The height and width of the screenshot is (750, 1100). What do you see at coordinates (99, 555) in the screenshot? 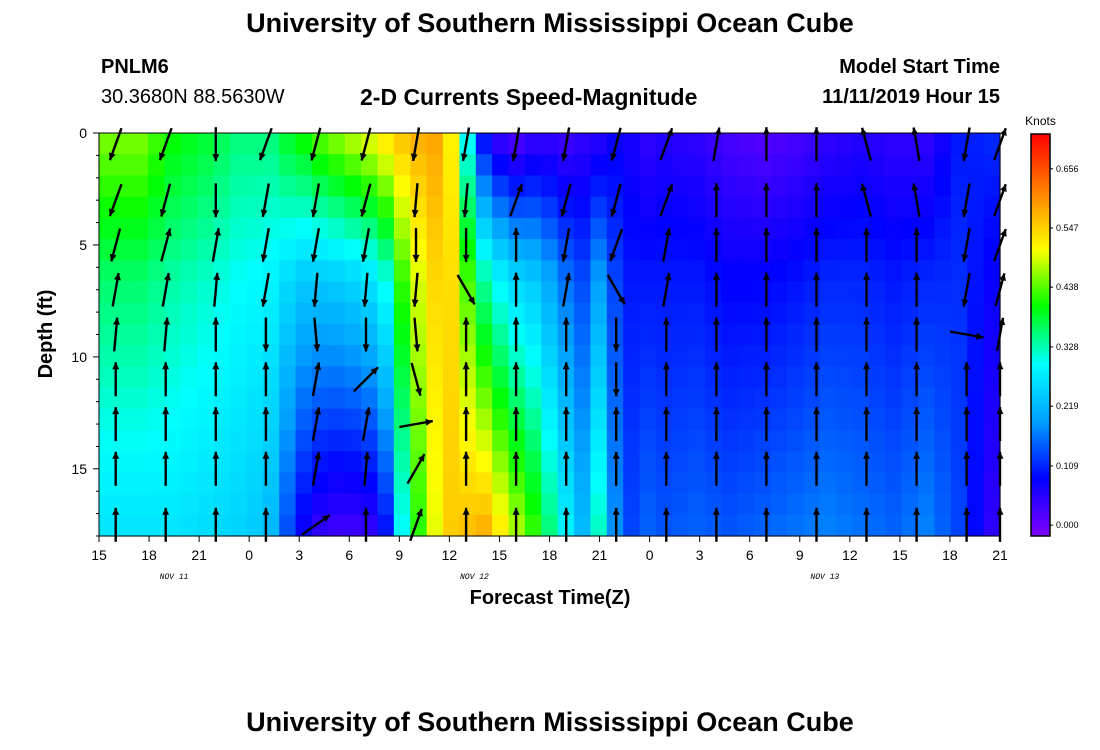
I see `x-tick-label: 15` at bounding box center [99, 555].